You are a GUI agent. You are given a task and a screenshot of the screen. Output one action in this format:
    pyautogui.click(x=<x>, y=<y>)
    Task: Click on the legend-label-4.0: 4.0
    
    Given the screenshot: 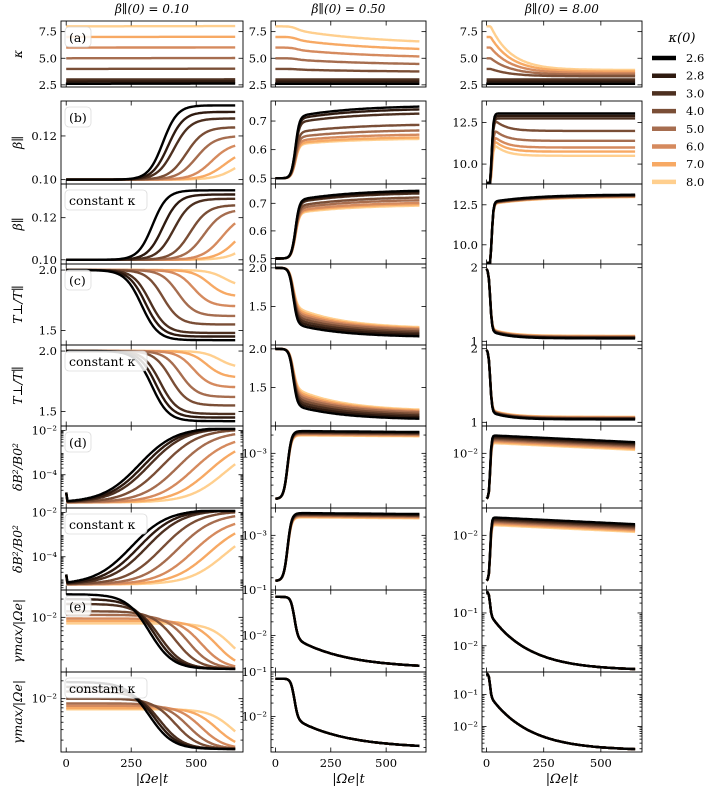 What is the action you would take?
    pyautogui.click(x=695, y=111)
    